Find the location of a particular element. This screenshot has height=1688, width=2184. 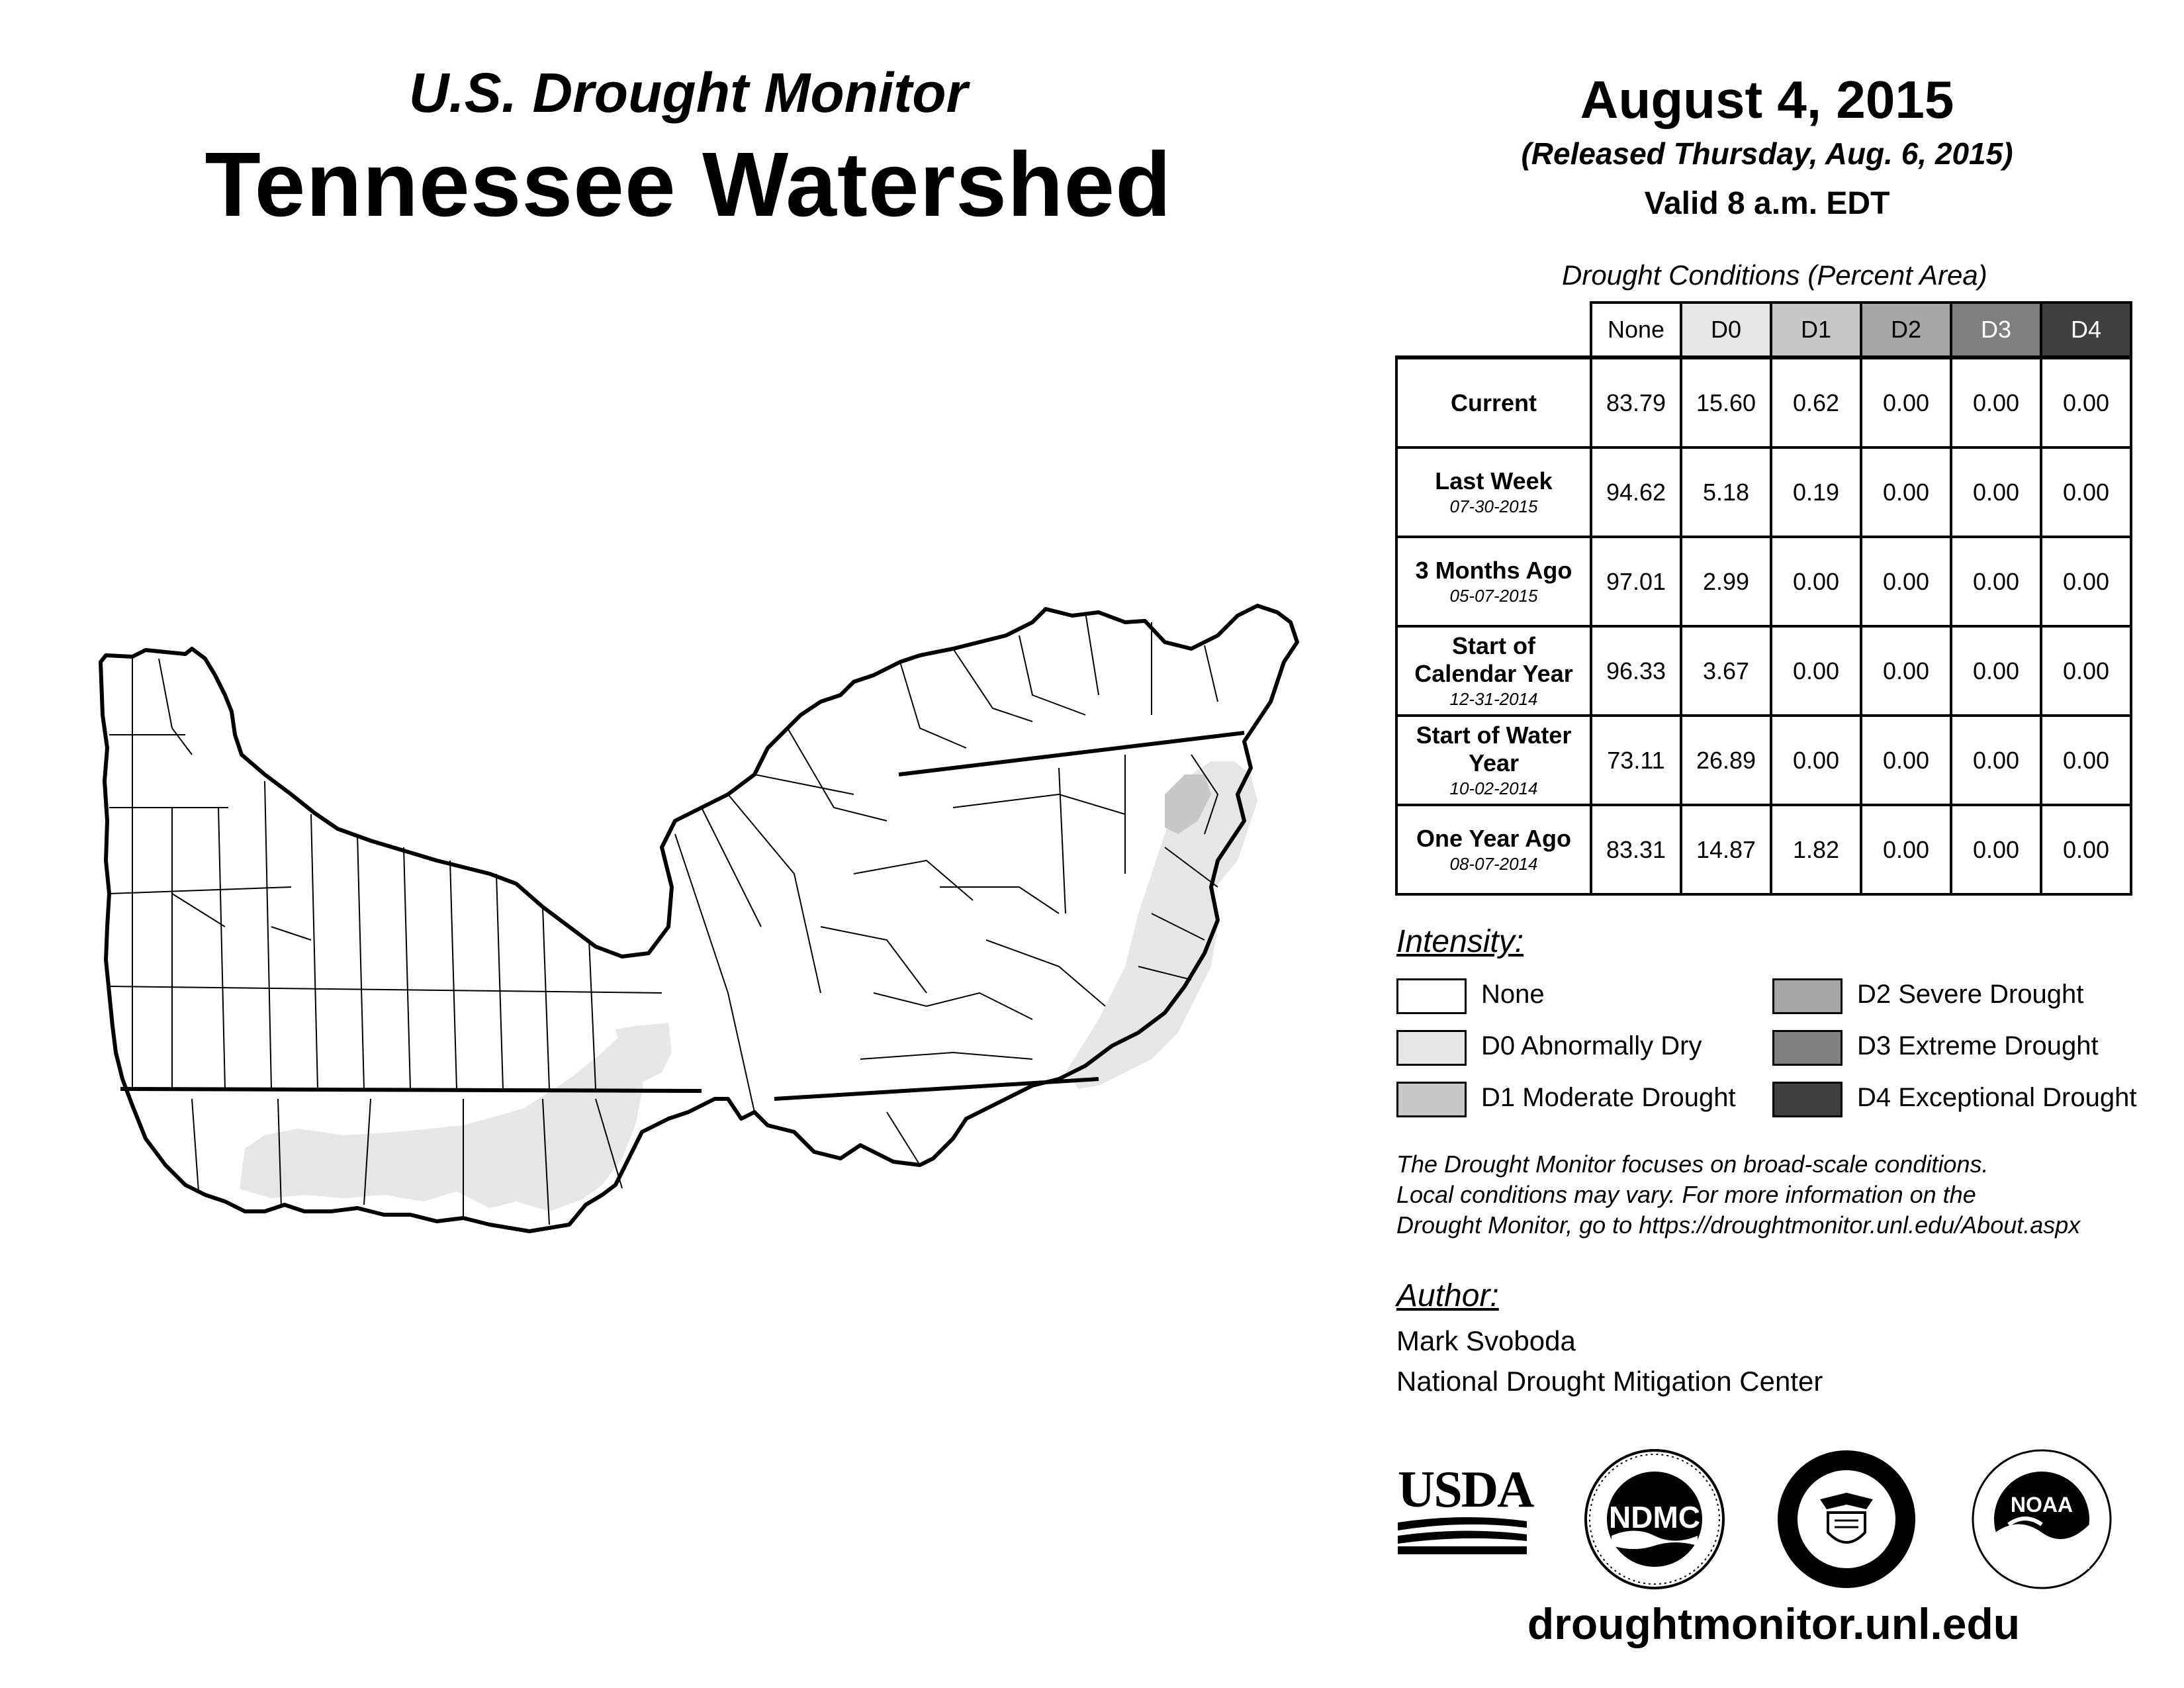

table-cell: 83.31 is located at coordinates (1636, 850).